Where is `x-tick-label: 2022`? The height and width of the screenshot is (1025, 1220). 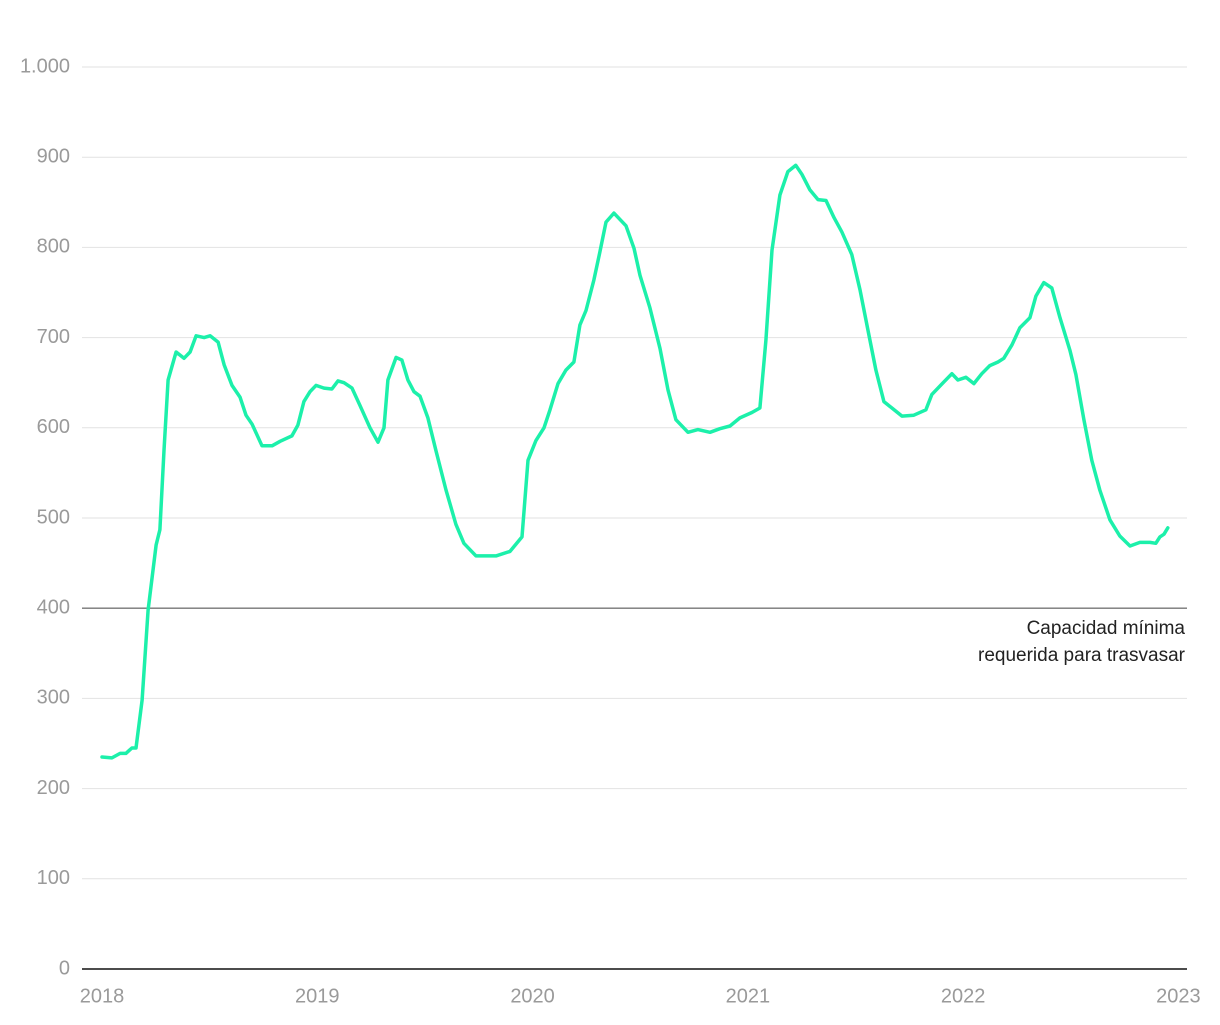
x-tick-label: 2022 is located at coordinates (963, 996).